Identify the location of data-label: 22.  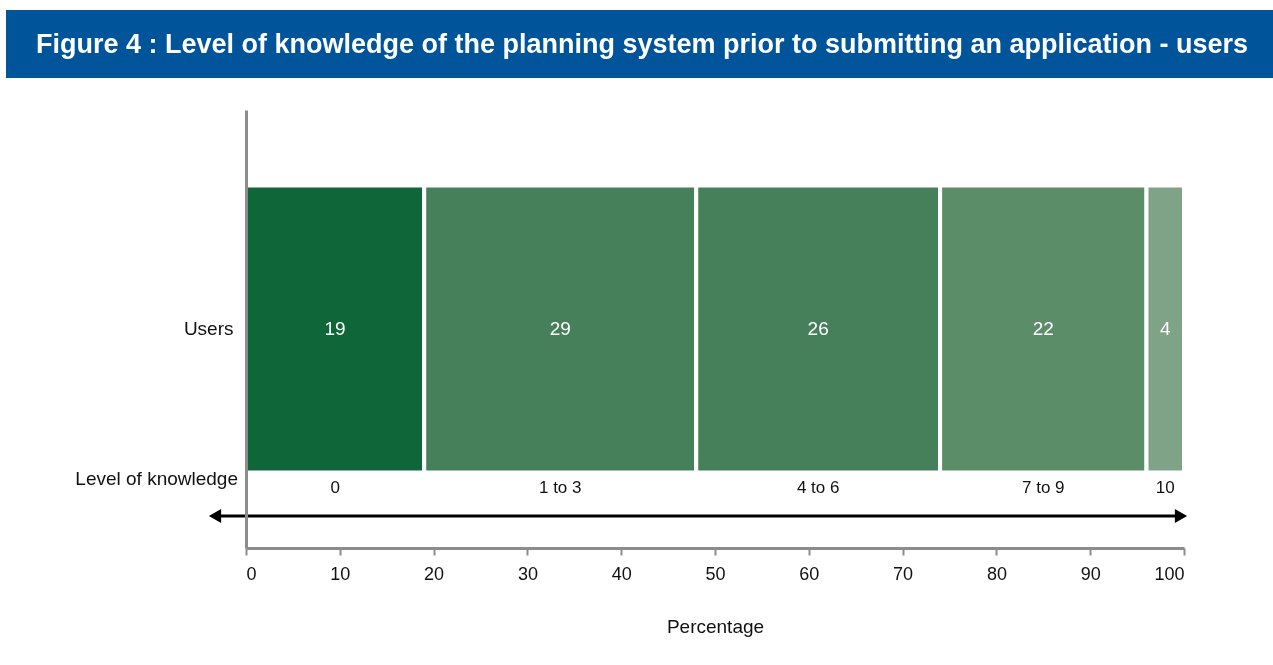
(1043, 328).